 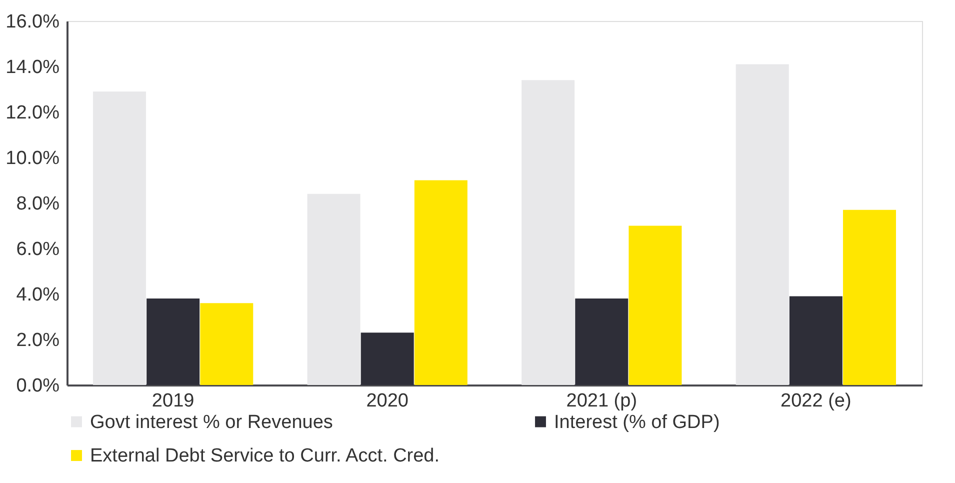 What do you see at coordinates (173, 401) in the screenshot?
I see `x-tick-label: 2019` at bounding box center [173, 401].